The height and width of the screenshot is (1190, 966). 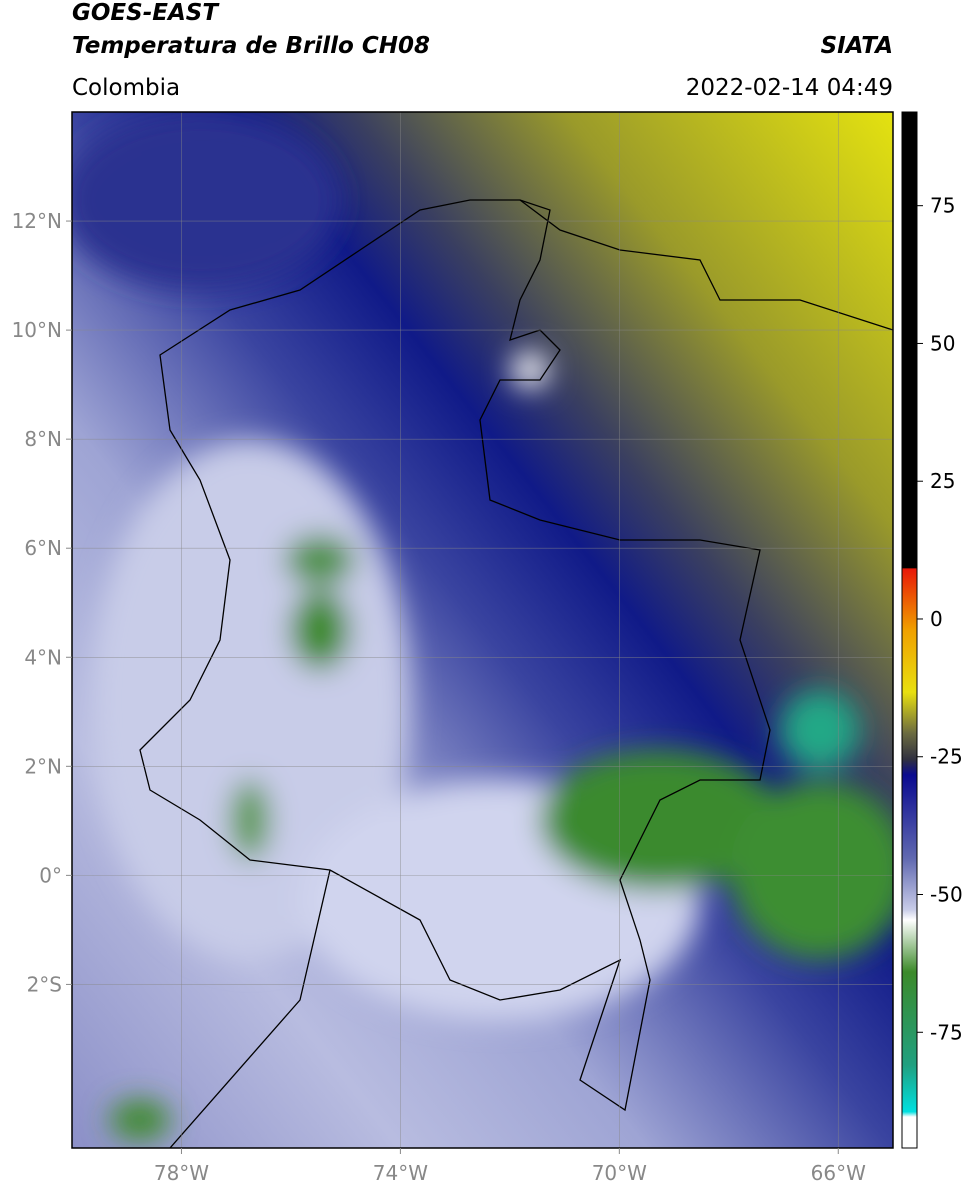 I want to click on colorbar-tick-label: -50, so click(x=946, y=895).